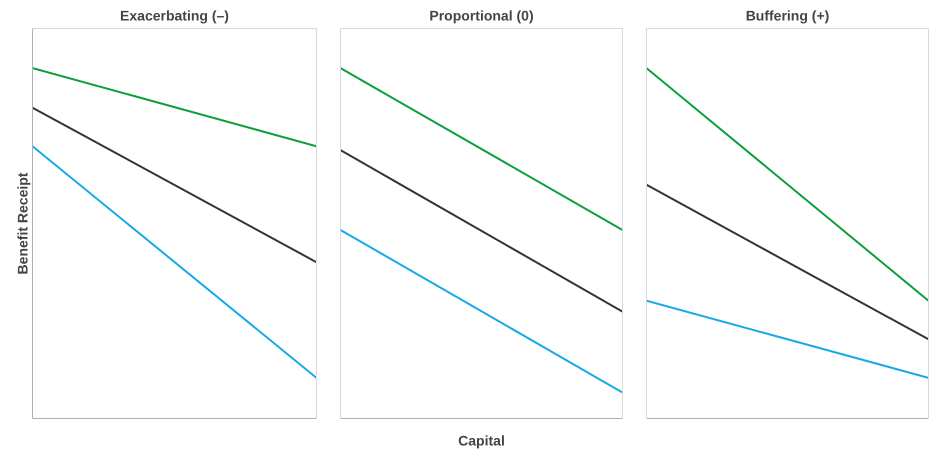 This screenshot has height=461, width=930. What do you see at coordinates (481, 440) in the screenshot?
I see `x-axis-title: Capital` at bounding box center [481, 440].